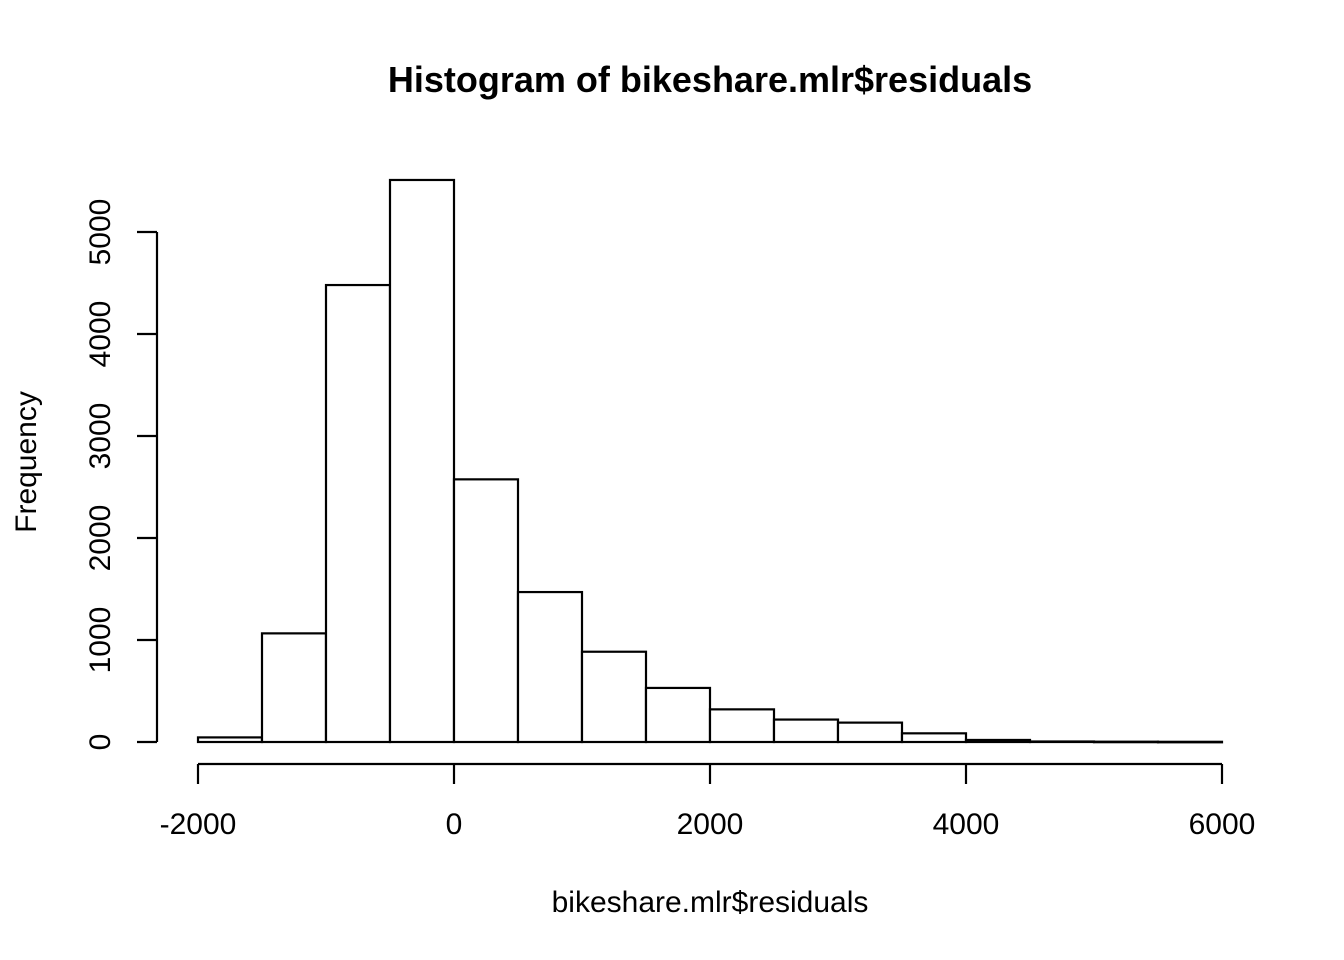 Image resolution: width=1344 pixels, height=960 pixels. I want to click on x-axis: -2000 0 2000 4000 6000, so click(708, 801).